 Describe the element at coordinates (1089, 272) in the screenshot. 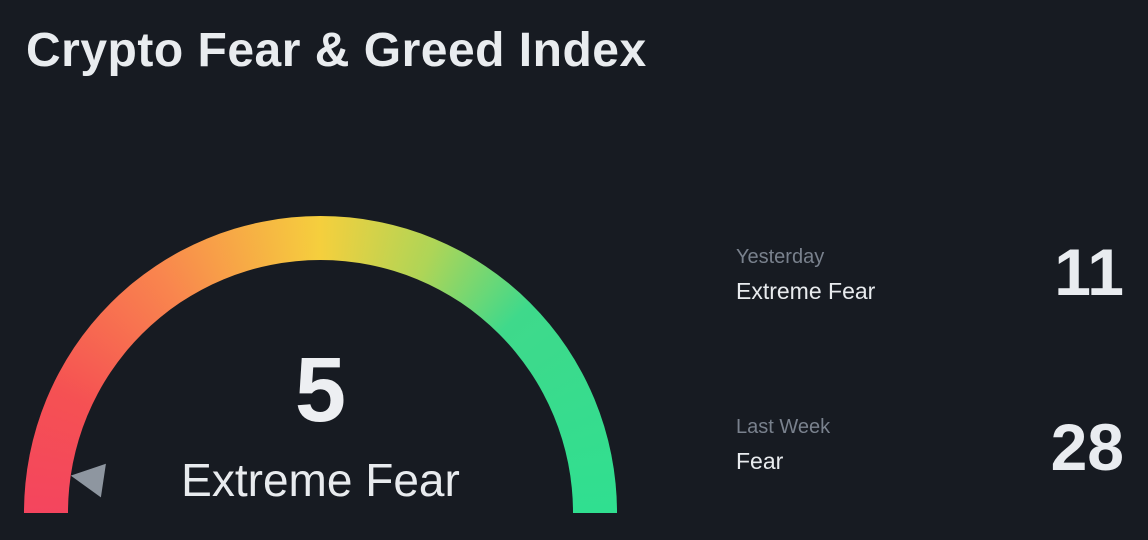

I see `history-value-yesterday: 11` at that location.